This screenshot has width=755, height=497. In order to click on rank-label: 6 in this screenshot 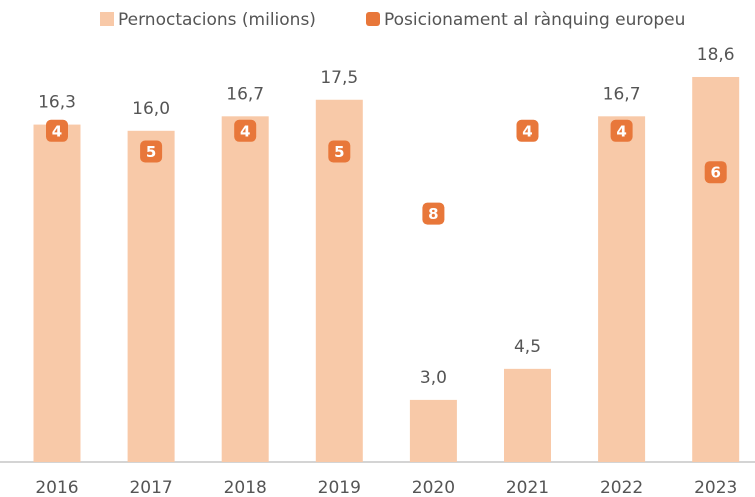, I will do `click(715, 173)`.